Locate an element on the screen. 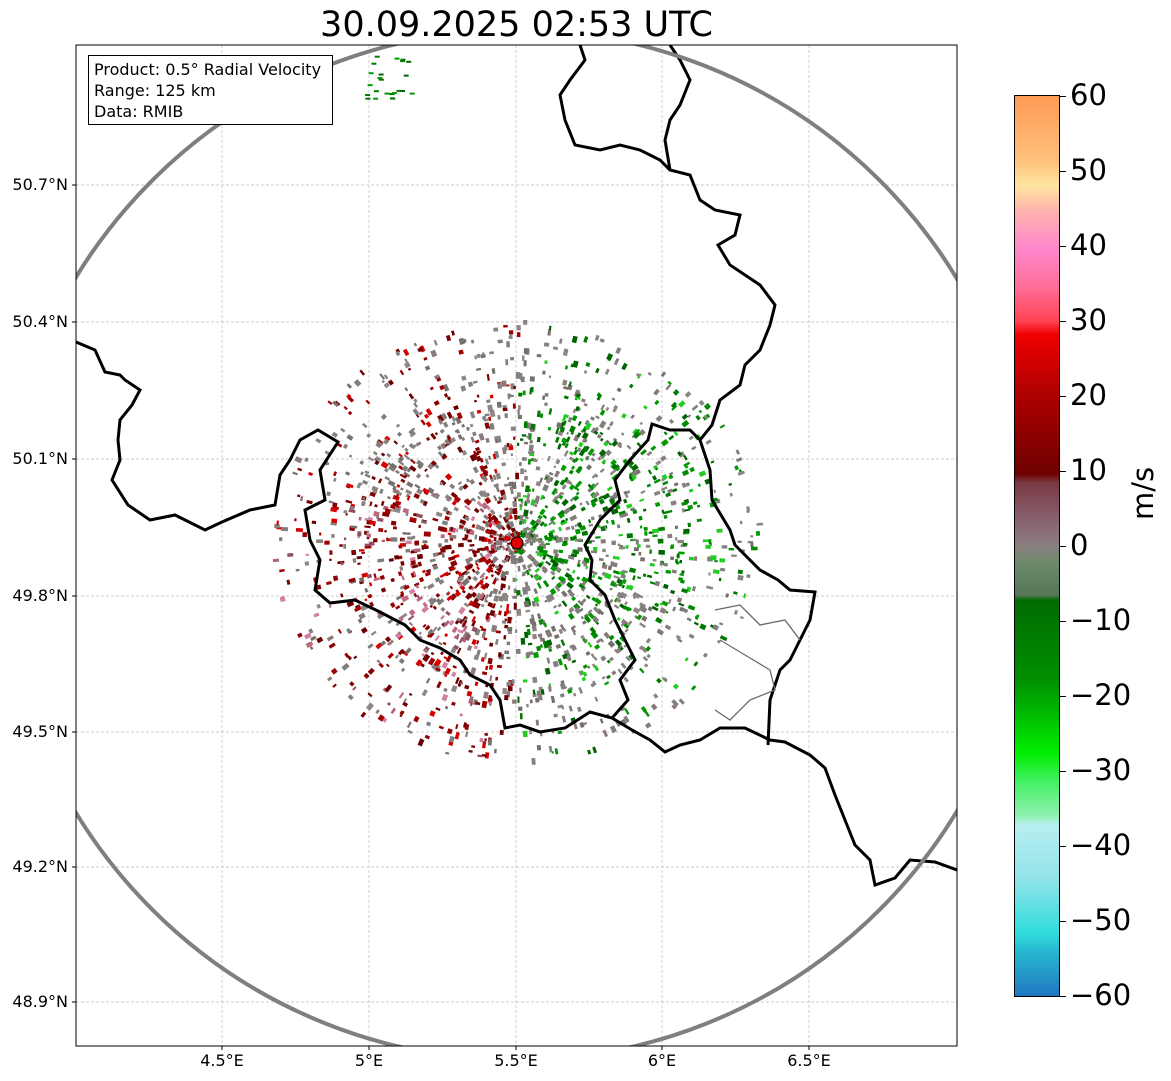  colorbar-tick-label: 0 is located at coordinates (1079, 545).